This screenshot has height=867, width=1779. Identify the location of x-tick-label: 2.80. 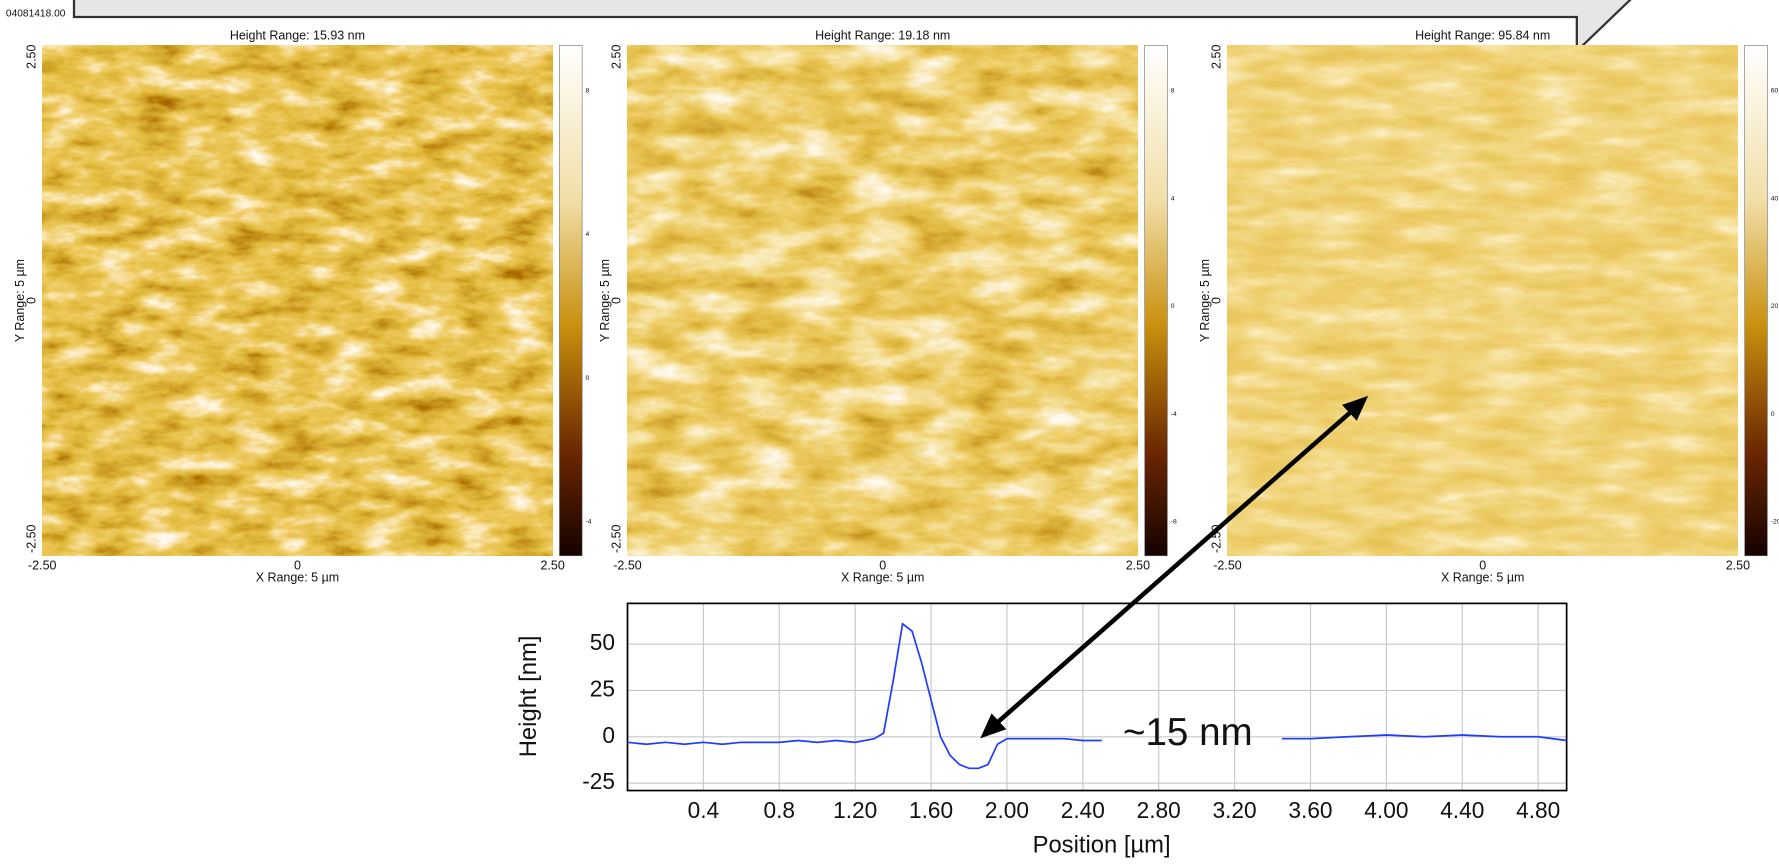
(1159, 810).